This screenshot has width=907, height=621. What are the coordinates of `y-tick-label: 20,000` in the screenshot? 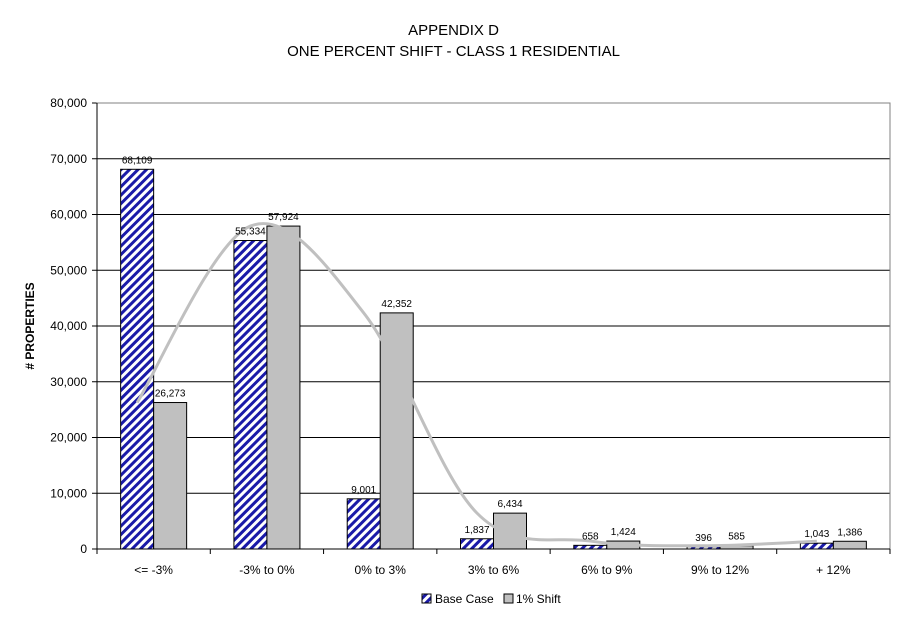 It's located at (68, 438).